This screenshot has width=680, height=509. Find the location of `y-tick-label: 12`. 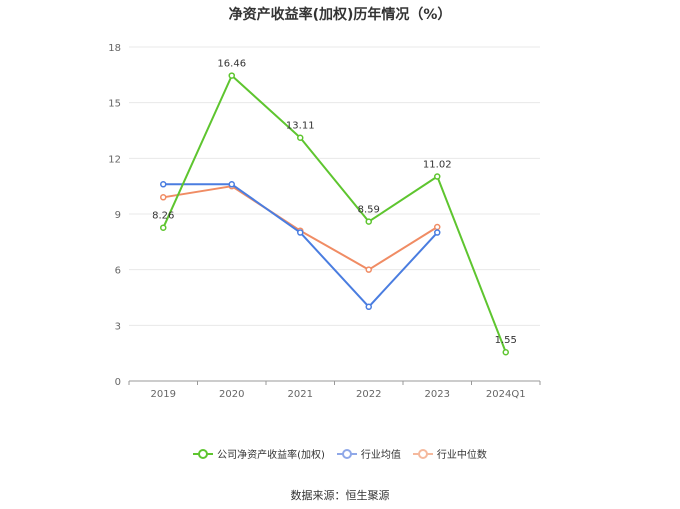

y-tick-label: 12 is located at coordinates (114, 159).